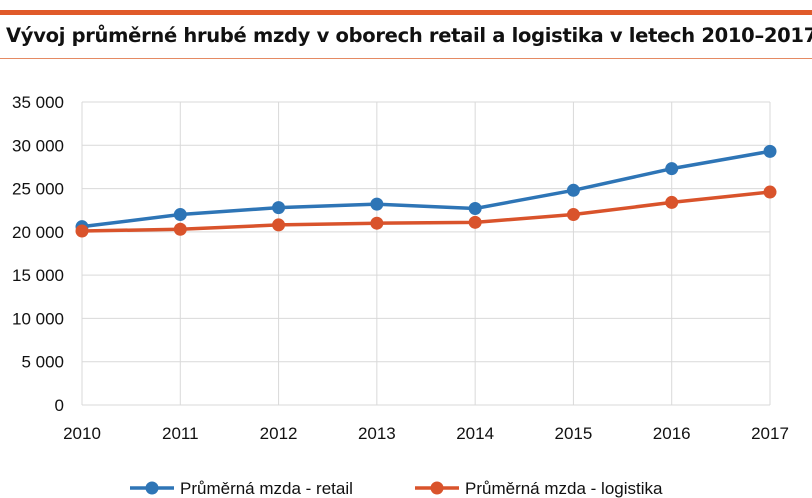 Image resolution: width=812 pixels, height=498 pixels. I want to click on legend-label: Průměrná mzda - retail, so click(266, 488).